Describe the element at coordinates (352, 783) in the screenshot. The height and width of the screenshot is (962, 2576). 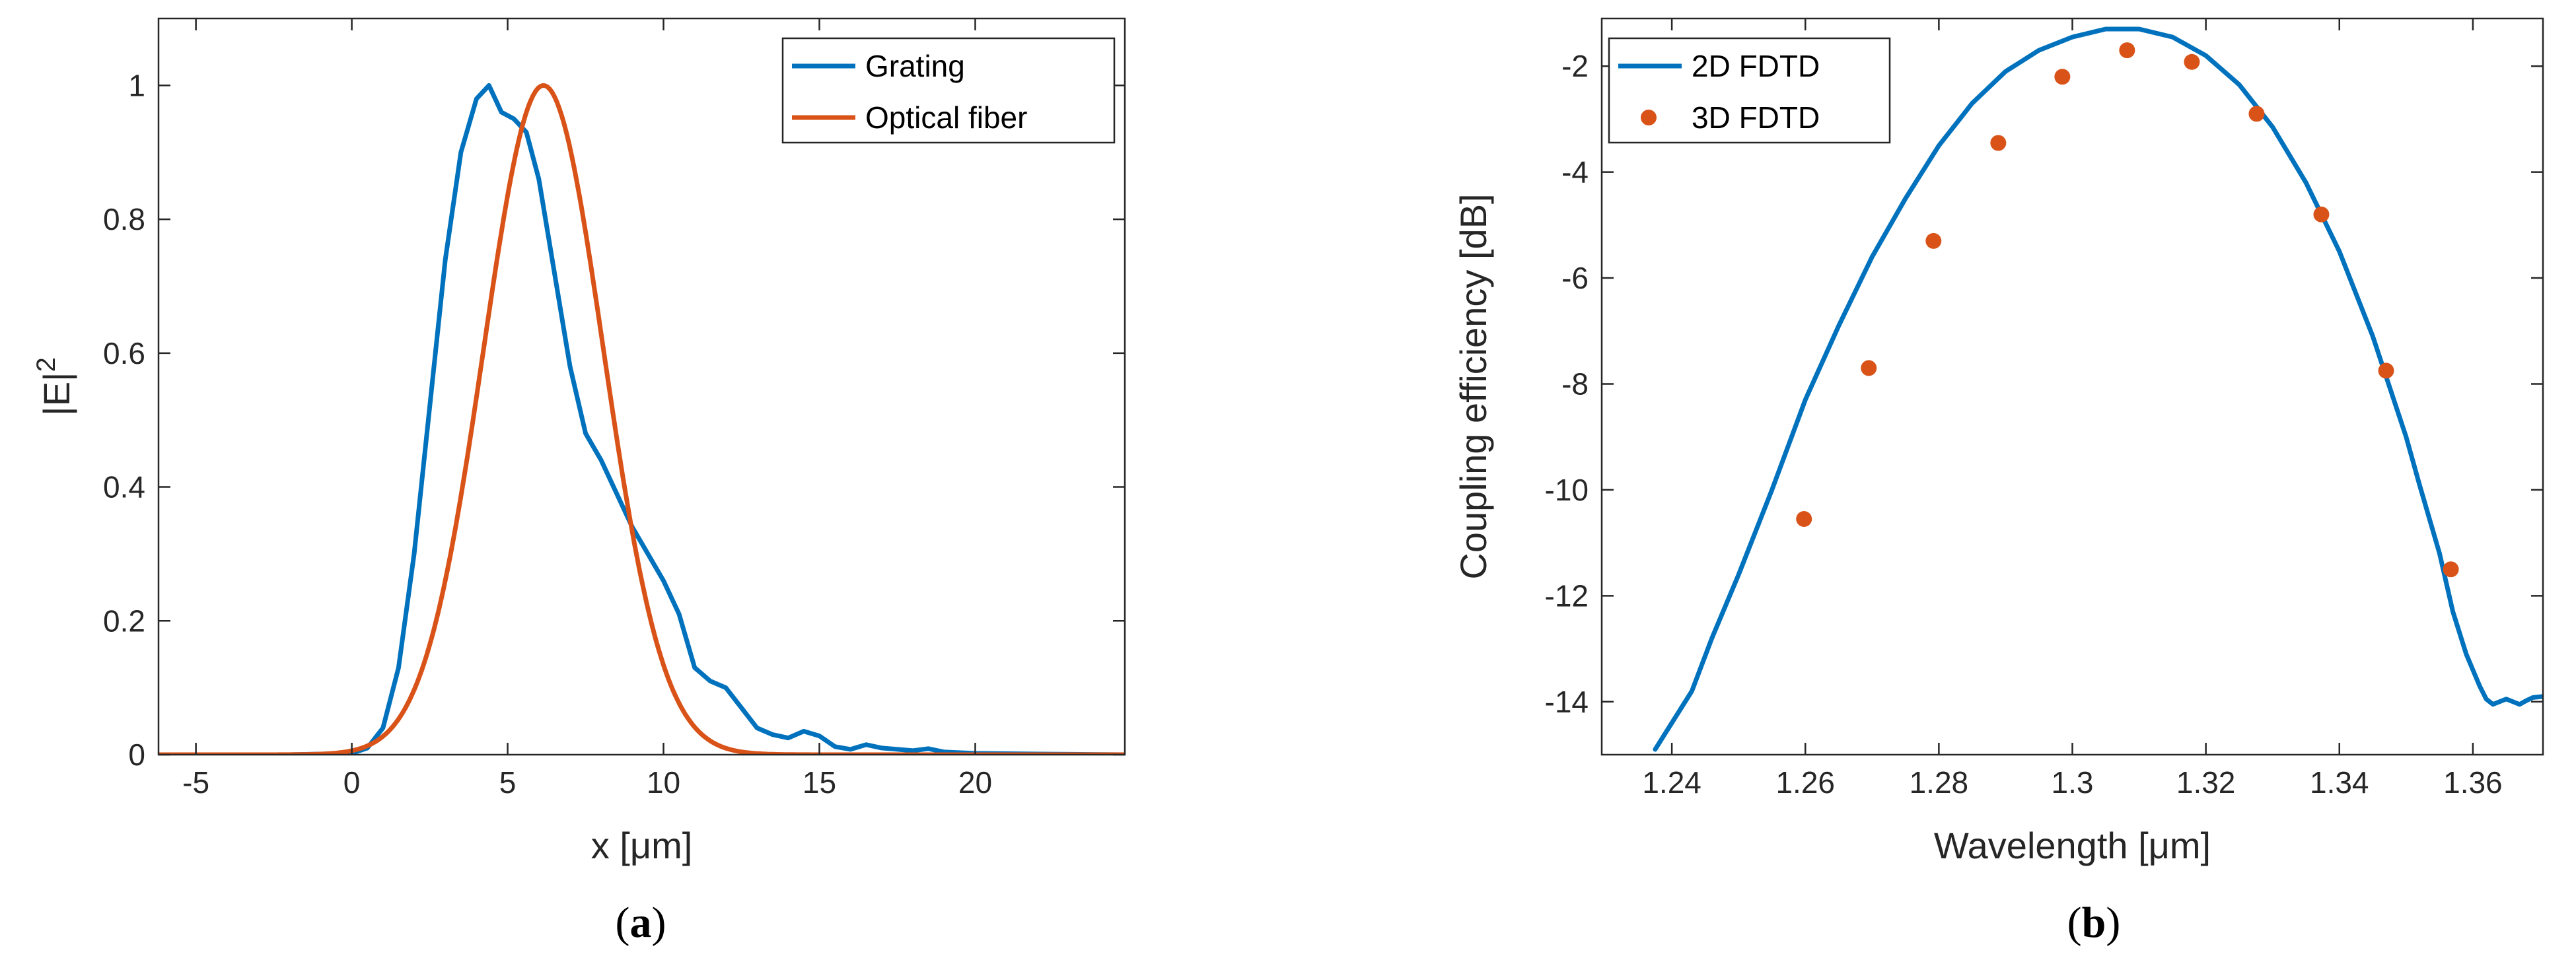
I see `x-tick-label: 0` at that location.